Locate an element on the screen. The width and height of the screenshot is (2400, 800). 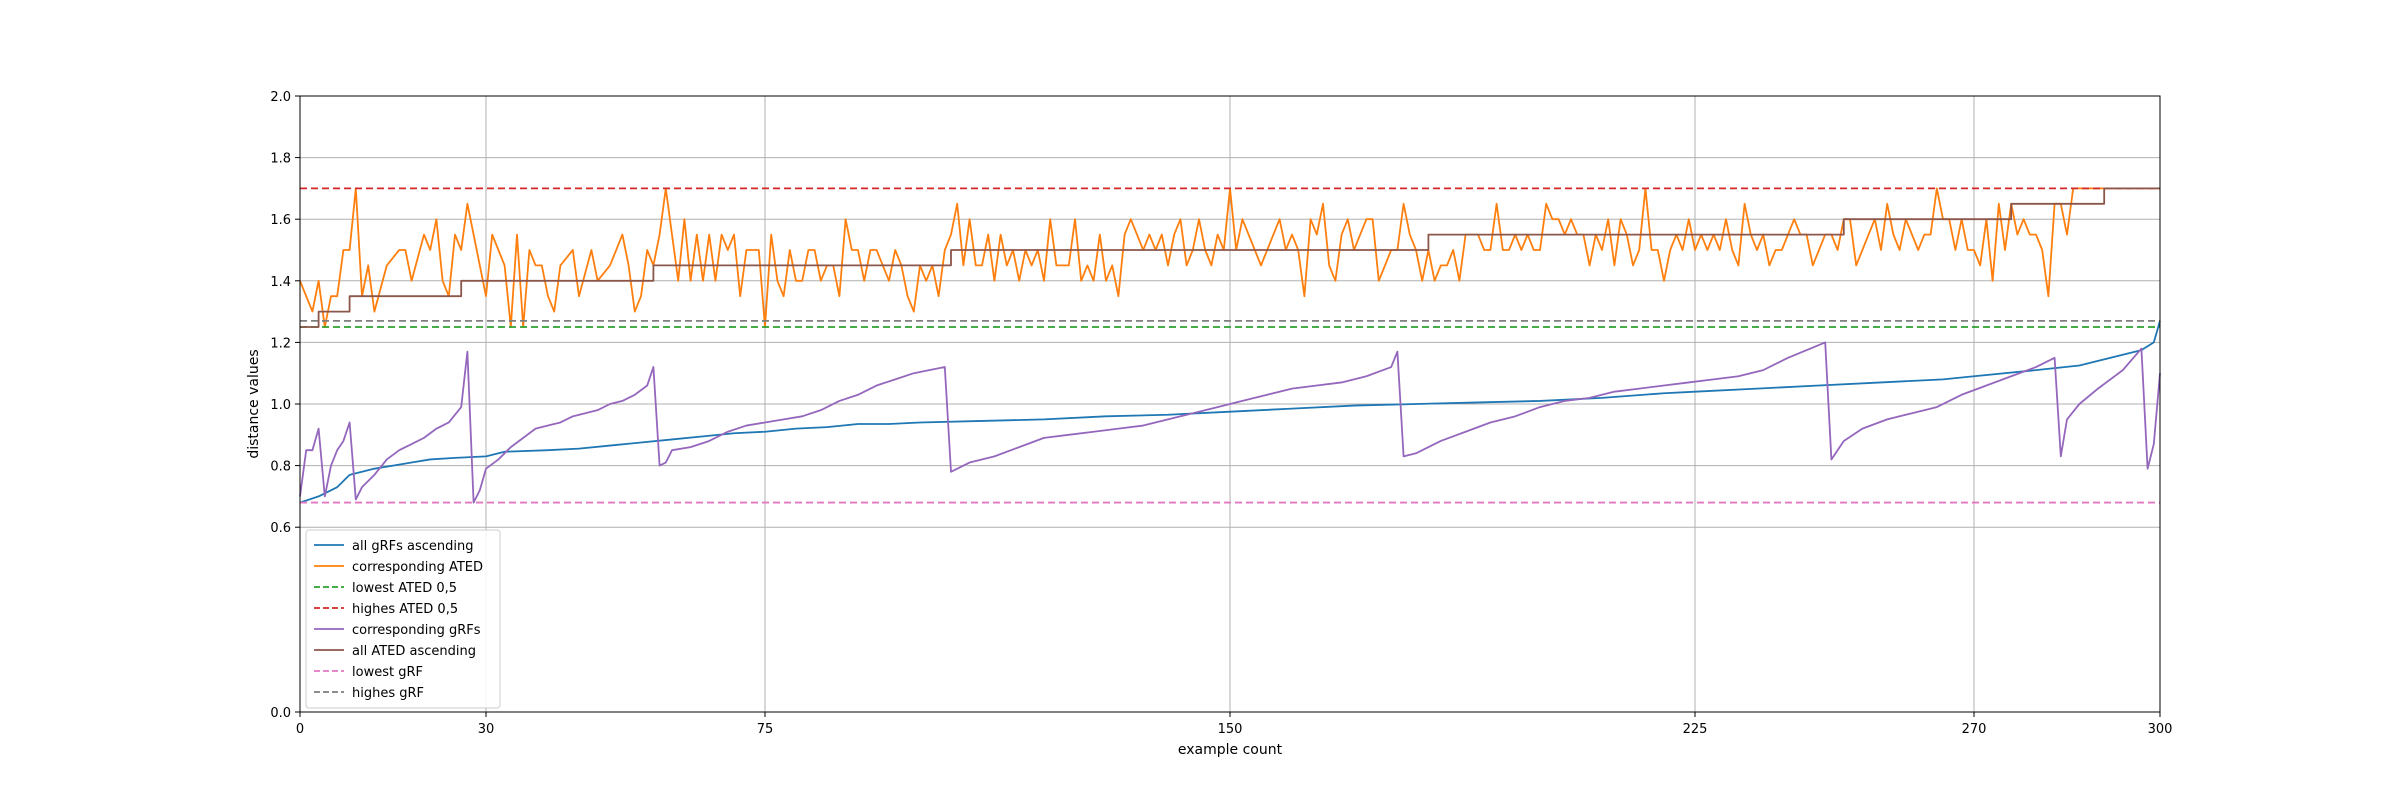
legend-label: all ATED ascending is located at coordinates (414, 651).